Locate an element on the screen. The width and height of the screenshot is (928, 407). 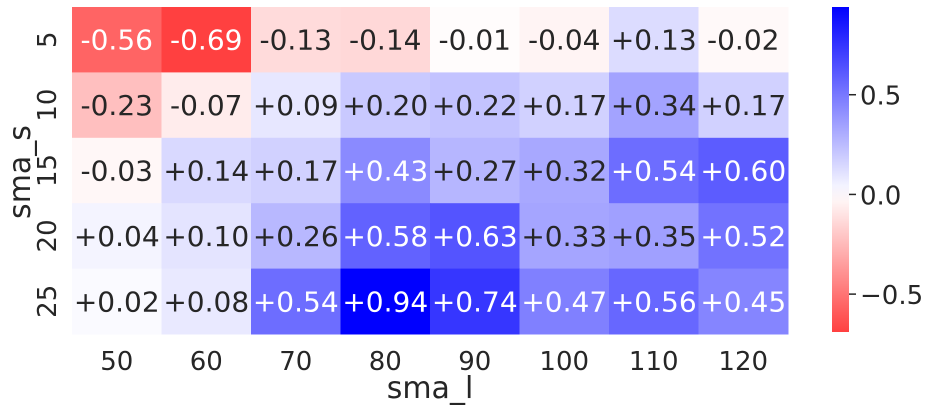
cell-value-label: +0.13 is located at coordinates (654, 40).